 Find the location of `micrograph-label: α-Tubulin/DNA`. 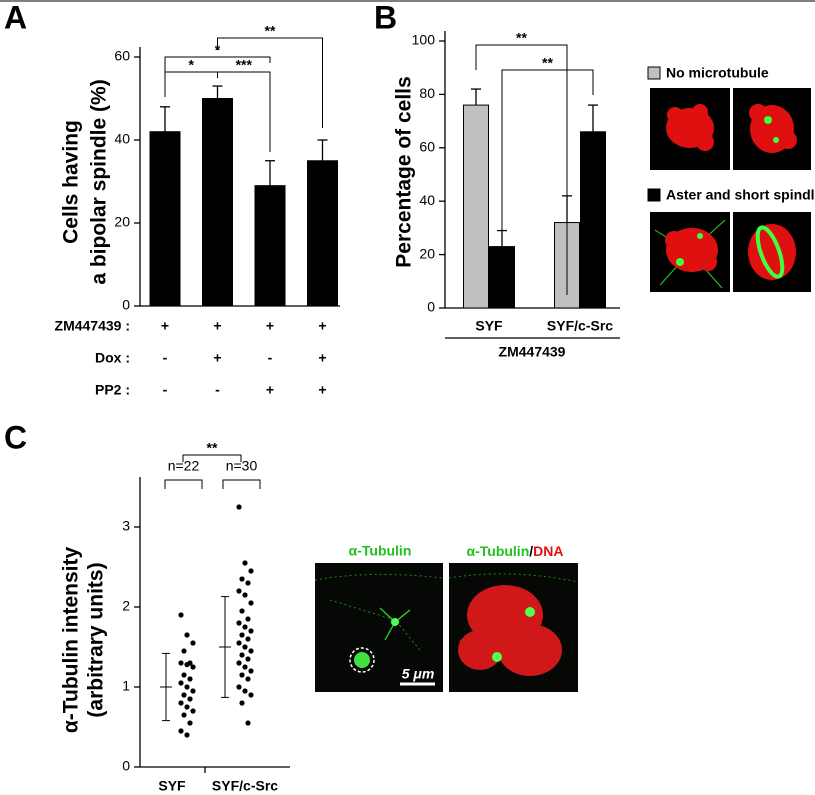

micrograph-label: α-Tubulin/DNA is located at coordinates (514, 551).